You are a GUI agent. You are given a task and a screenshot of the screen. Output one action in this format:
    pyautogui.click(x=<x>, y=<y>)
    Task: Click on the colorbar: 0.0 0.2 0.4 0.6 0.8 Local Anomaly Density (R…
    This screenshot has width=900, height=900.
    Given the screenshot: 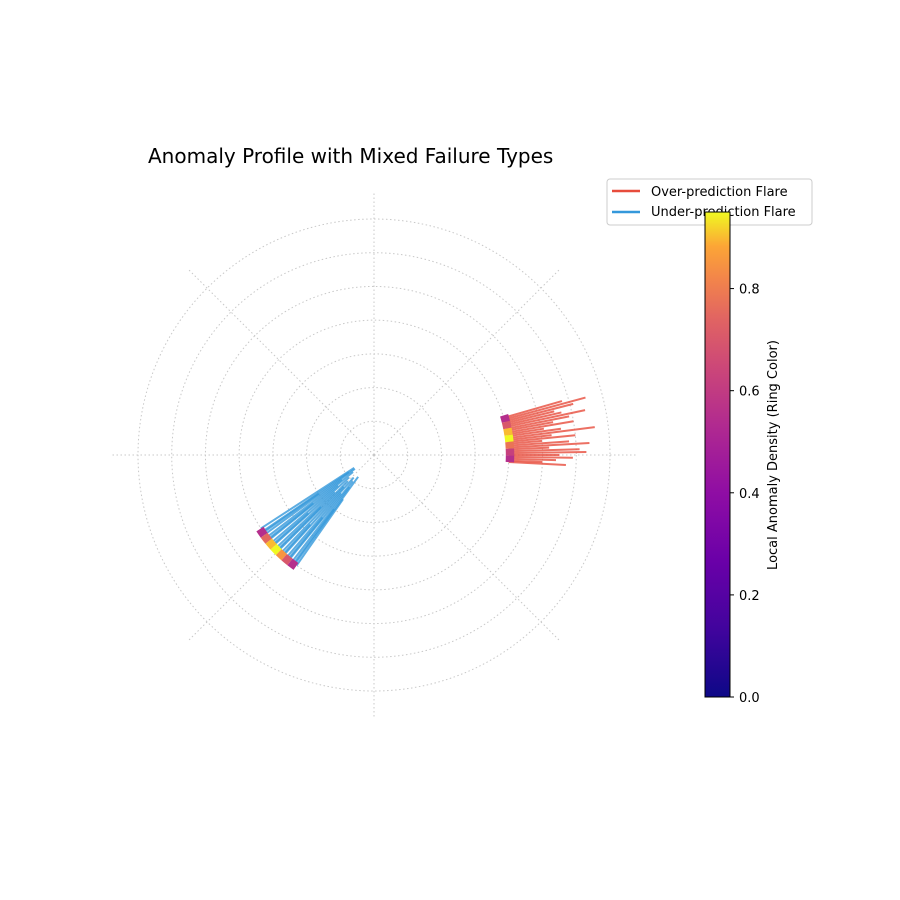 What is the action you would take?
    pyautogui.click(x=742, y=458)
    